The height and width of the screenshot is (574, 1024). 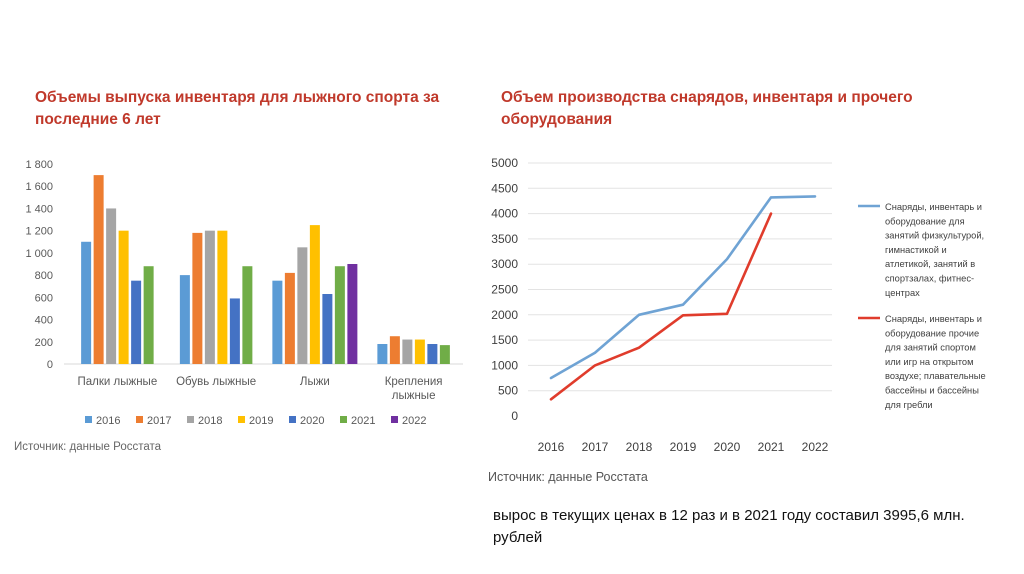 What do you see at coordinates (504, 188) in the screenshot?
I see `y-tick-label: 4500` at bounding box center [504, 188].